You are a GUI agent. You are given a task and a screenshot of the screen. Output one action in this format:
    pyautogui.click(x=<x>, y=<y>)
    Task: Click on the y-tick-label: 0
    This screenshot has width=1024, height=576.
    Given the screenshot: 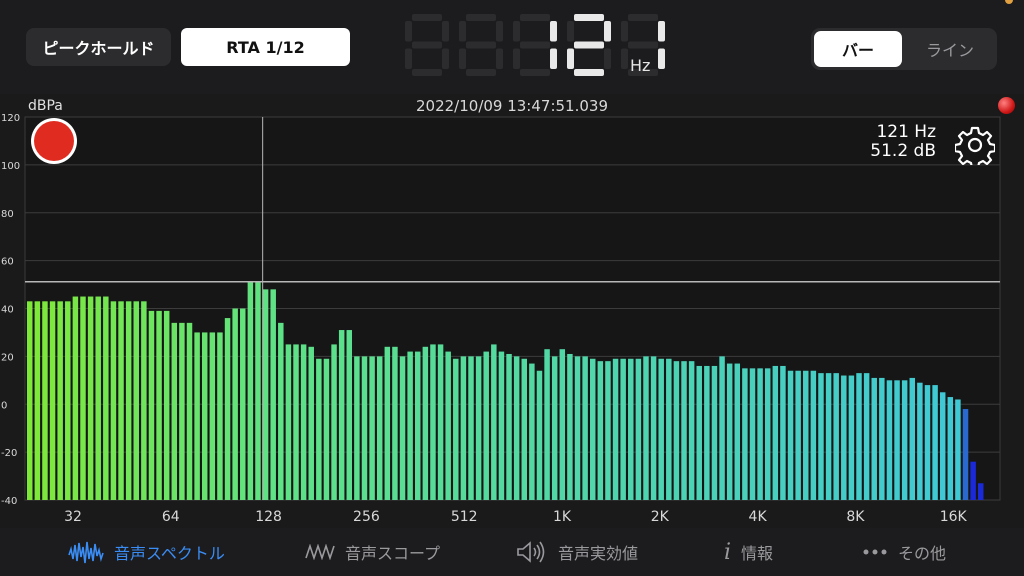 What is the action you would take?
    pyautogui.click(x=4, y=405)
    